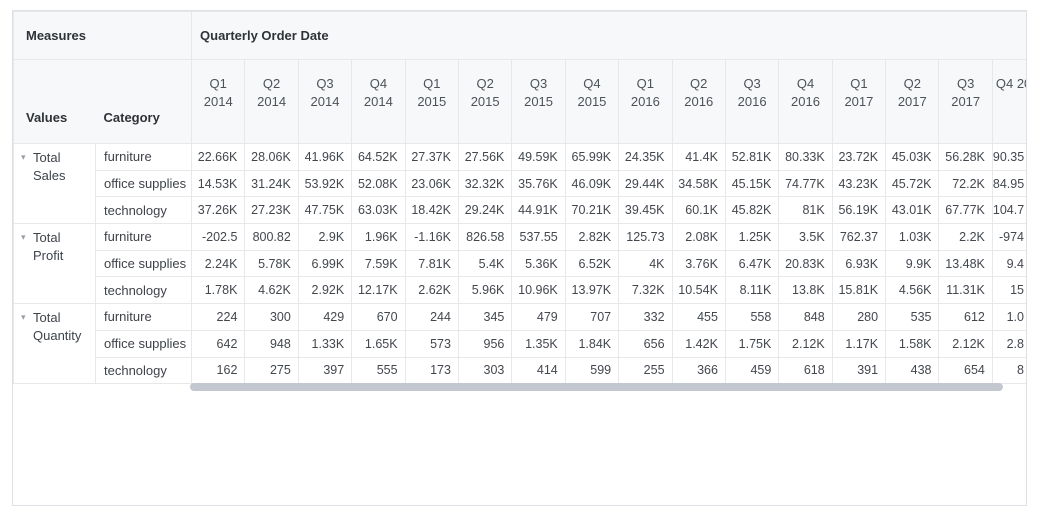 This screenshot has width=1038, height=517. I want to click on value-cell: 65.99K, so click(592, 157).